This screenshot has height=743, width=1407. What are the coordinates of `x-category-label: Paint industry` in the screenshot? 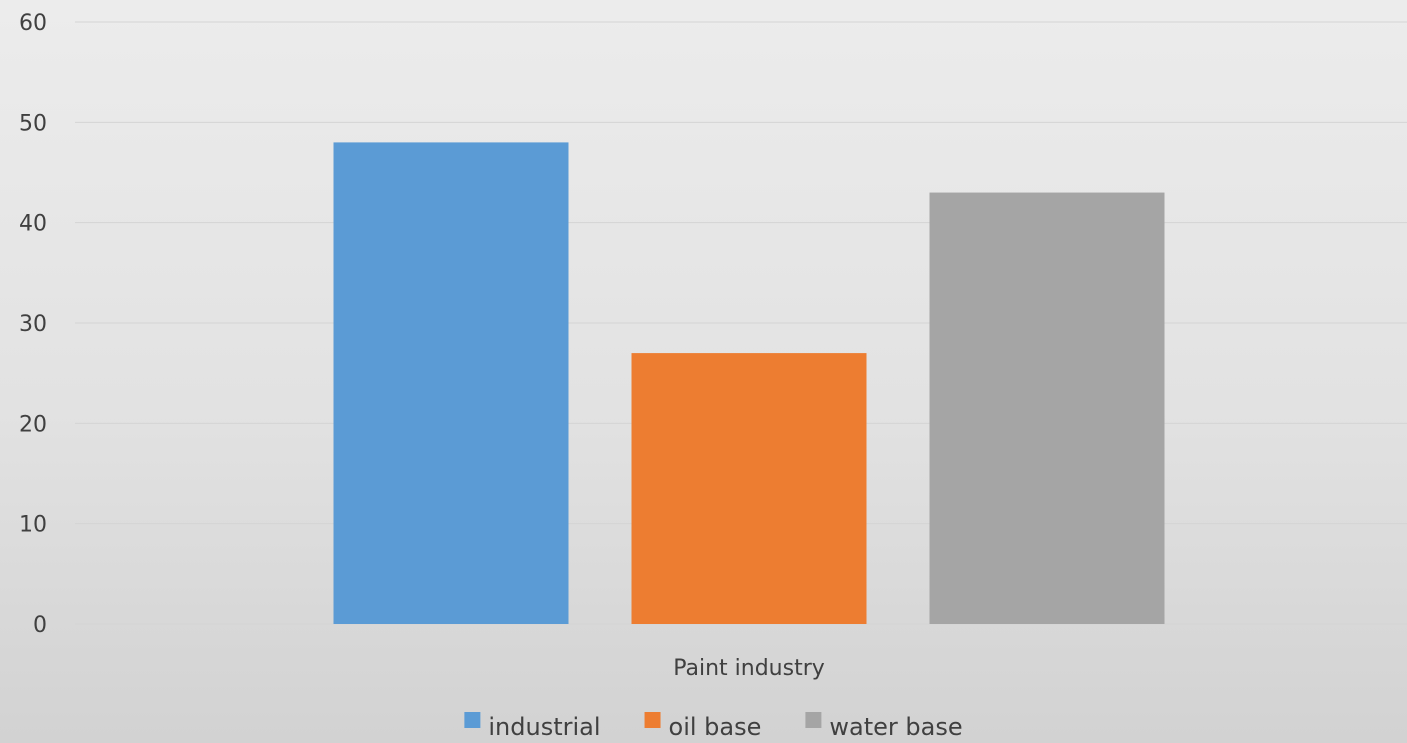 It's located at (749, 668).